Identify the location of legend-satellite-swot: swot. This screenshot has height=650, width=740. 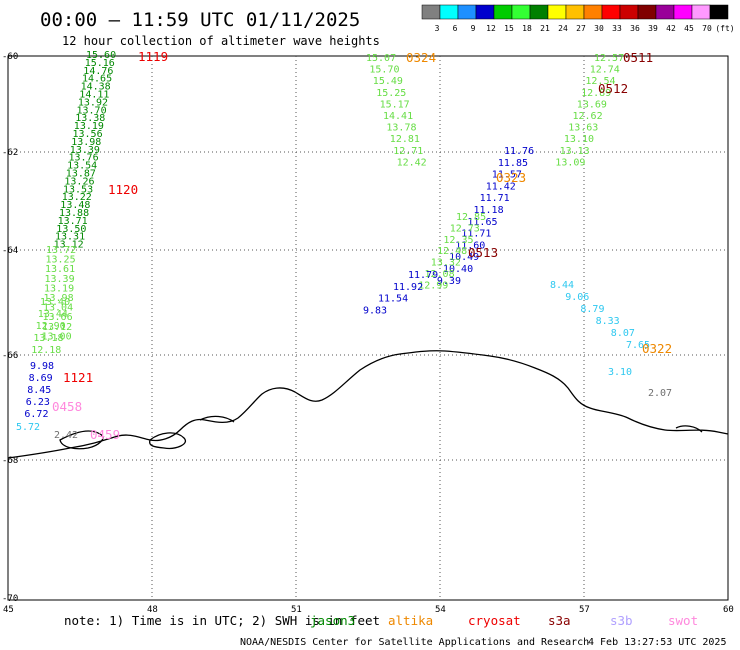
(683, 620).